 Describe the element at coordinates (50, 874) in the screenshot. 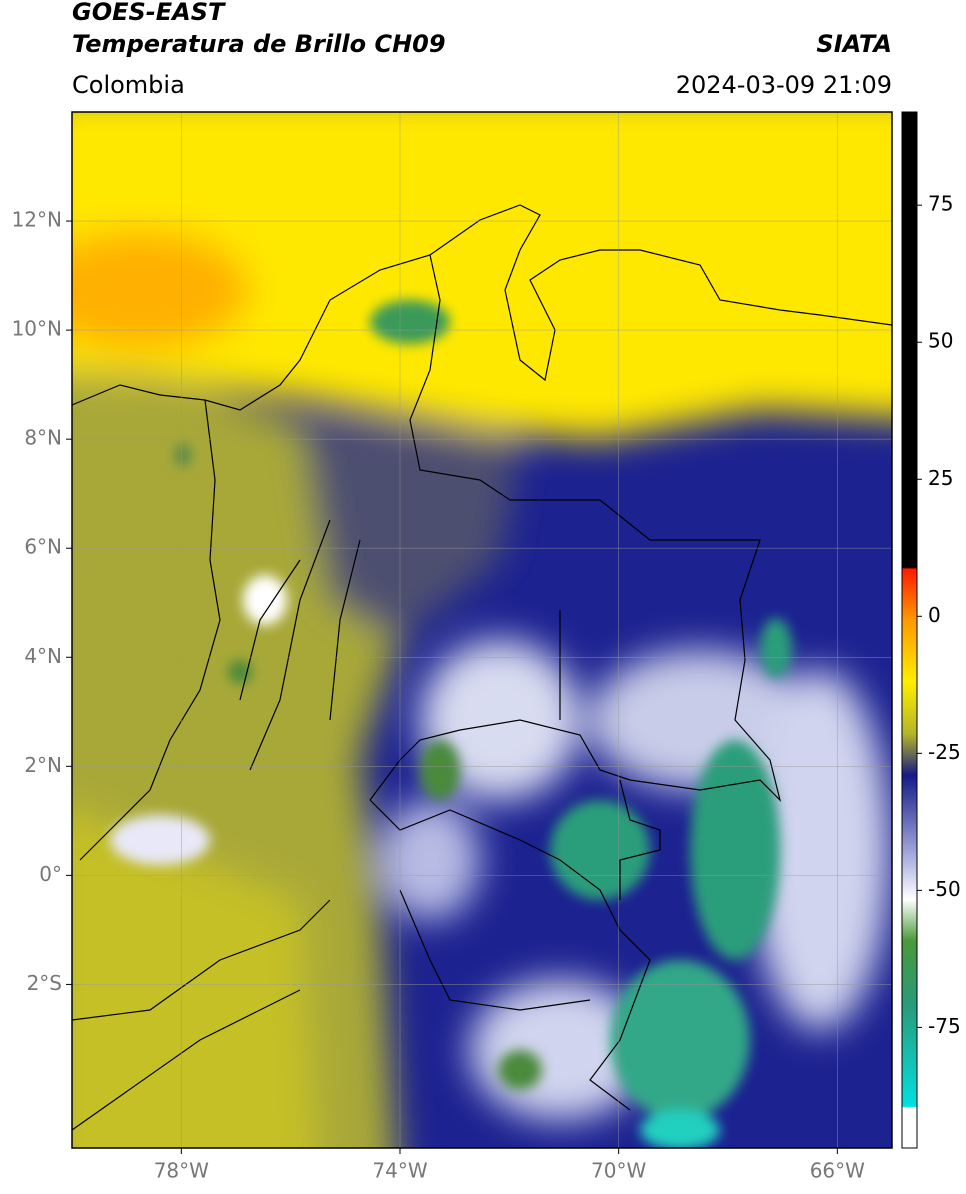

I see `y-tick-label: 0°` at that location.